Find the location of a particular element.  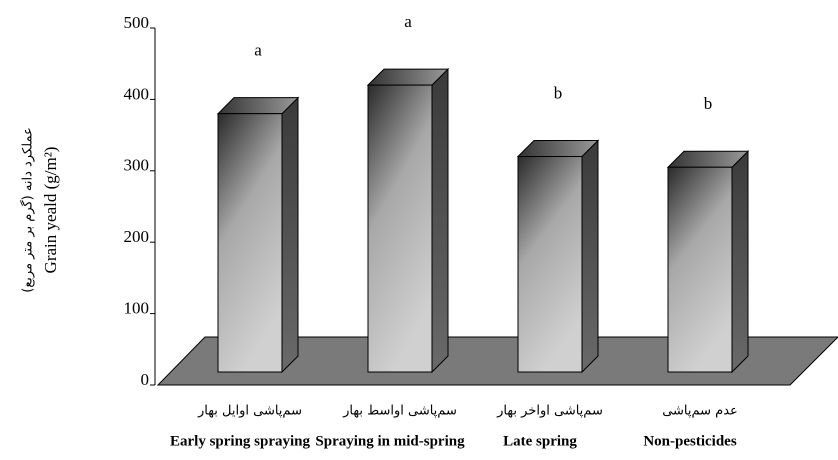

y-tick-label: 400 is located at coordinates (137, 93).